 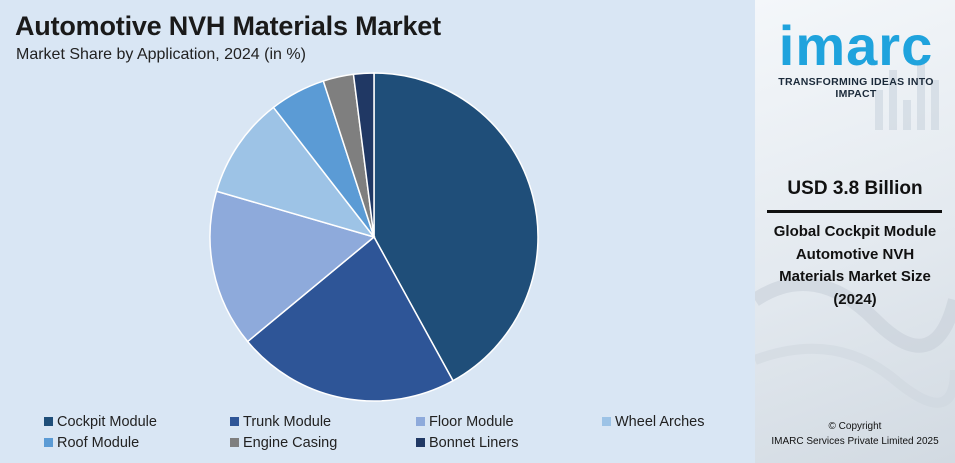 What do you see at coordinates (855, 276) in the screenshot?
I see `market-desc-line: Materials Market Size` at bounding box center [855, 276].